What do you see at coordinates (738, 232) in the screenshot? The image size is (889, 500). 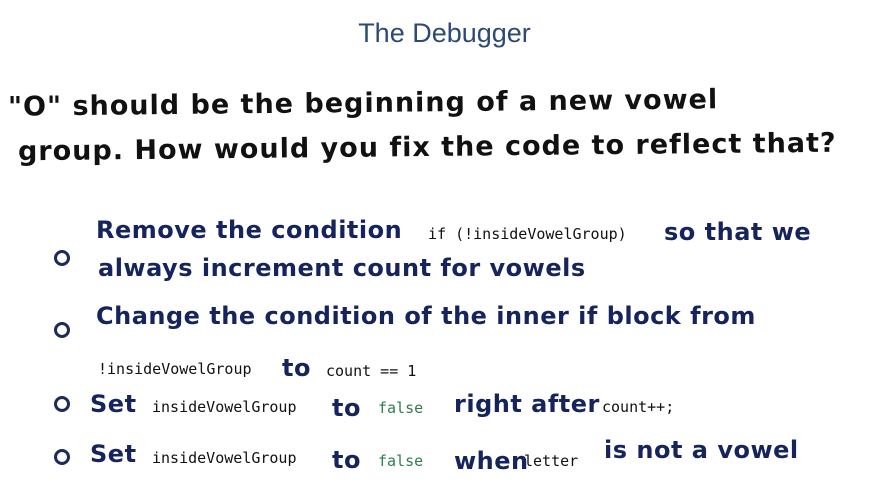 I see `option-text: so that we` at bounding box center [738, 232].